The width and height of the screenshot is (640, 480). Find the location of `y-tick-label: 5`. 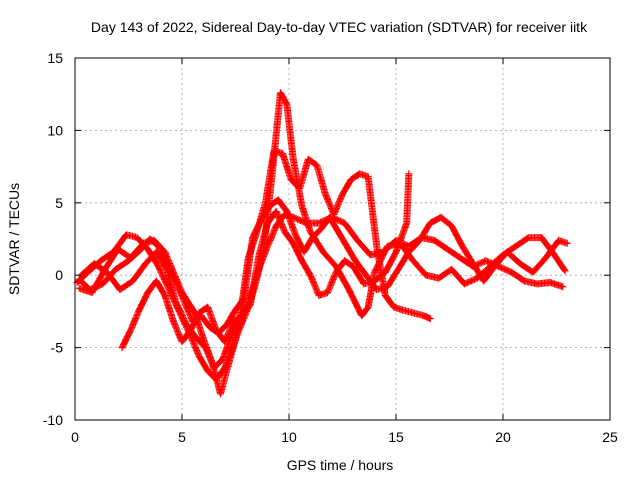

y-tick-label: 5 is located at coordinates (59, 203).